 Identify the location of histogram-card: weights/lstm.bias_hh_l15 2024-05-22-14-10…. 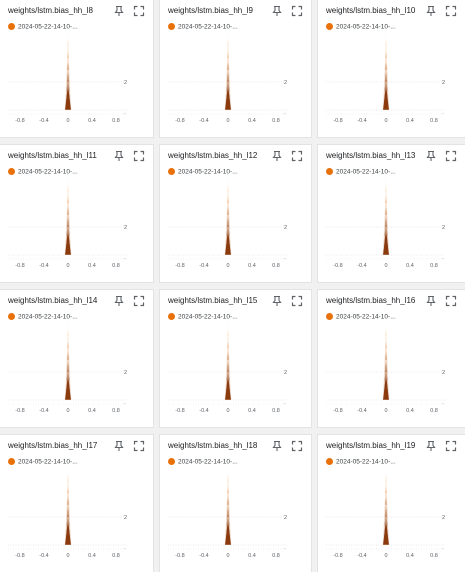
(235, 358).